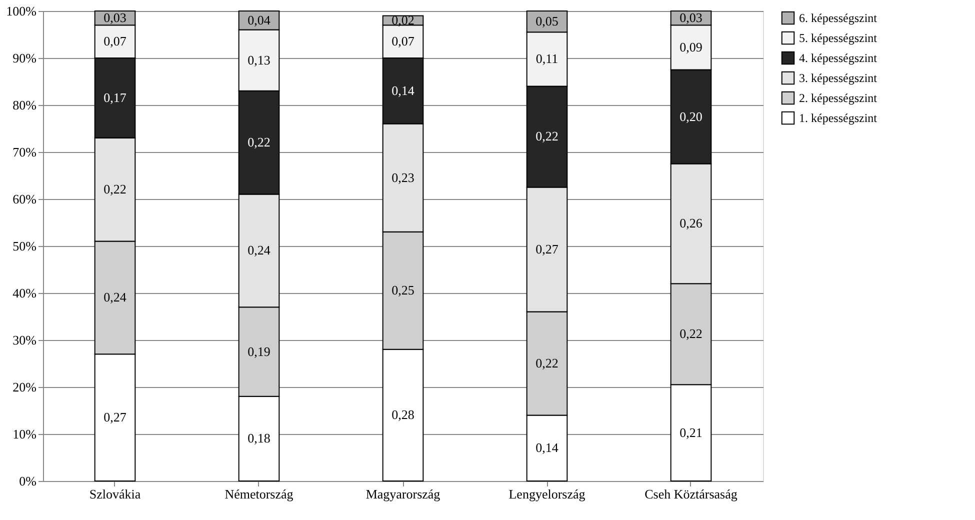 The height and width of the screenshot is (520, 975). What do you see at coordinates (24, 434) in the screenshot?
I see `y-tick-label: 10%` at bounding box center [24, 434].